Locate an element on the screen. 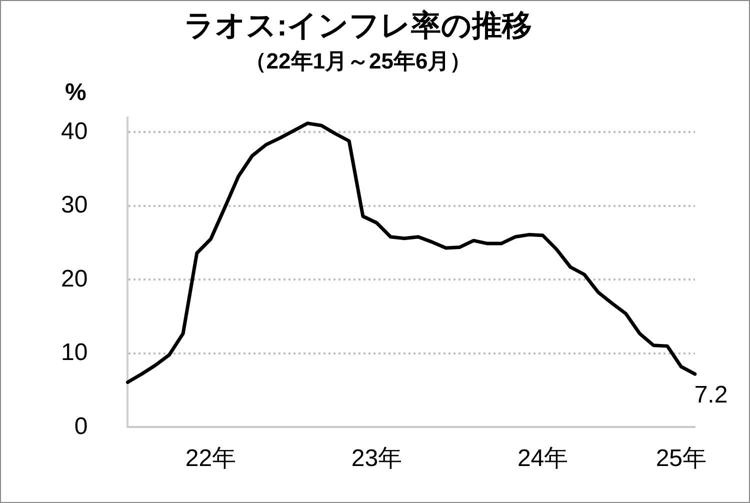  y-tick-label: 0 is located at coordinates (81, 426).